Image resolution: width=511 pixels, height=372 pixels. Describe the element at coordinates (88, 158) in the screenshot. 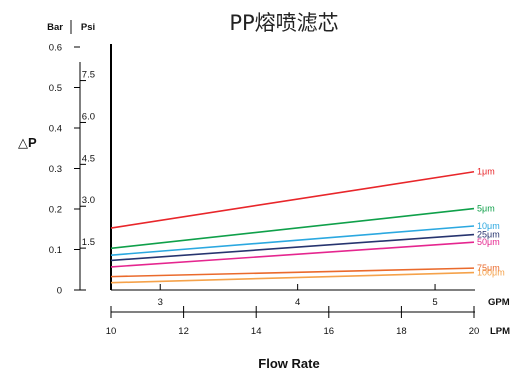

I see `y-psi-tick-label: 4.5` at that location.